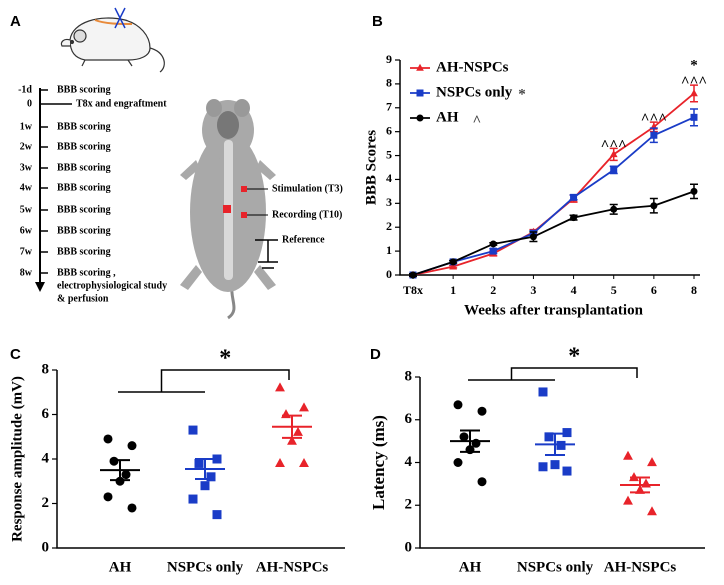  What do you see at coordinates (413, 290) in the screenshot?
I see `x-tick-label: T8x` at bounding box center [413, 290].